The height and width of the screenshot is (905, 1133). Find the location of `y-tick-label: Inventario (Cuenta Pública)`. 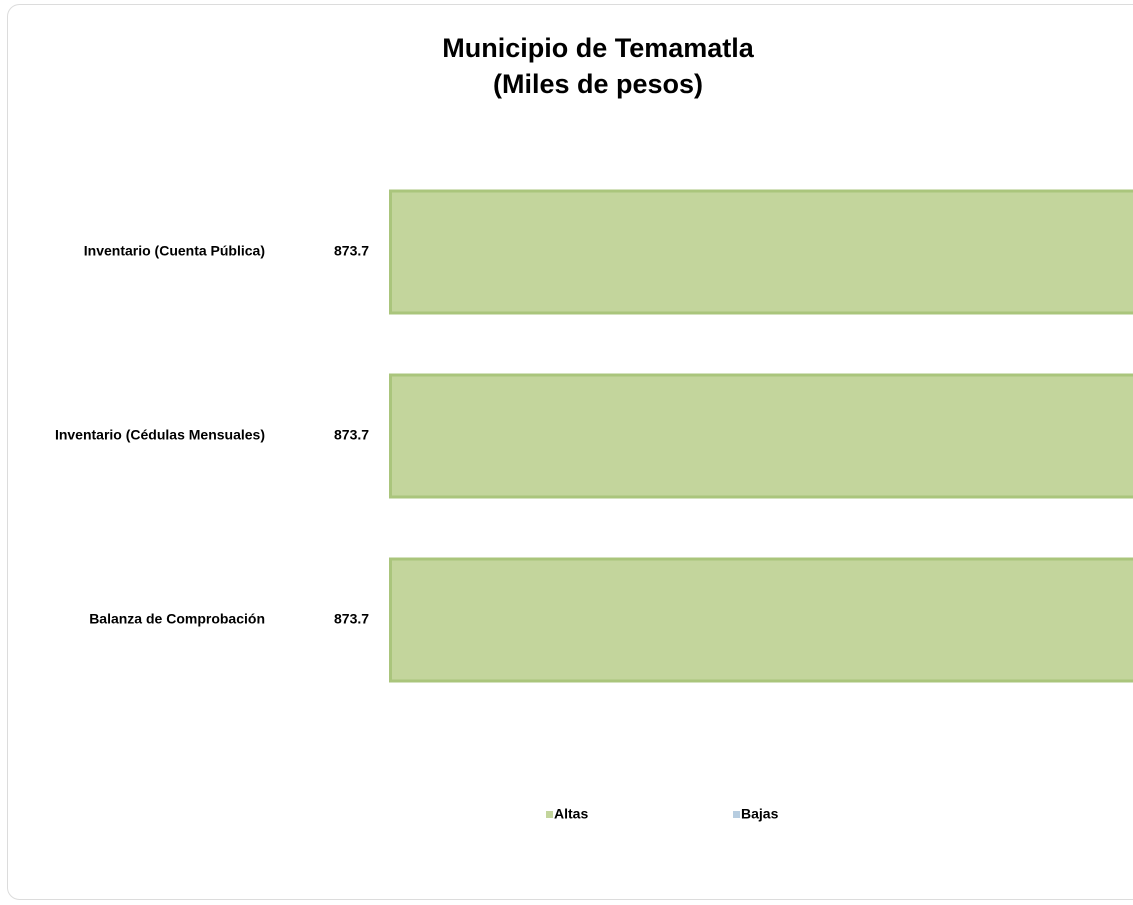

y-tick-label: Inventario (Cuenta Pública) is located at coordinates (174, 251).